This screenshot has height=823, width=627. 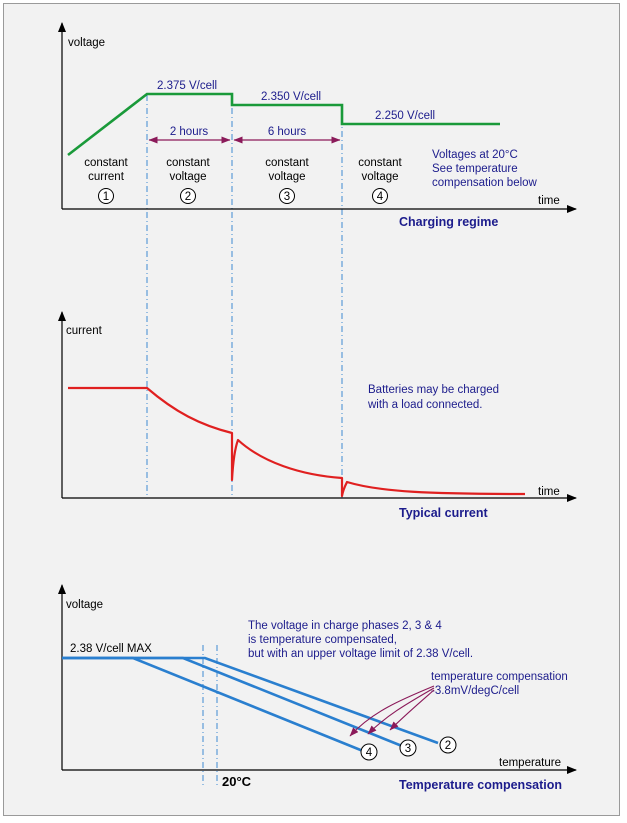 I want to click on phase-4-label: constant voltage 4, so click(x=380, y=180).